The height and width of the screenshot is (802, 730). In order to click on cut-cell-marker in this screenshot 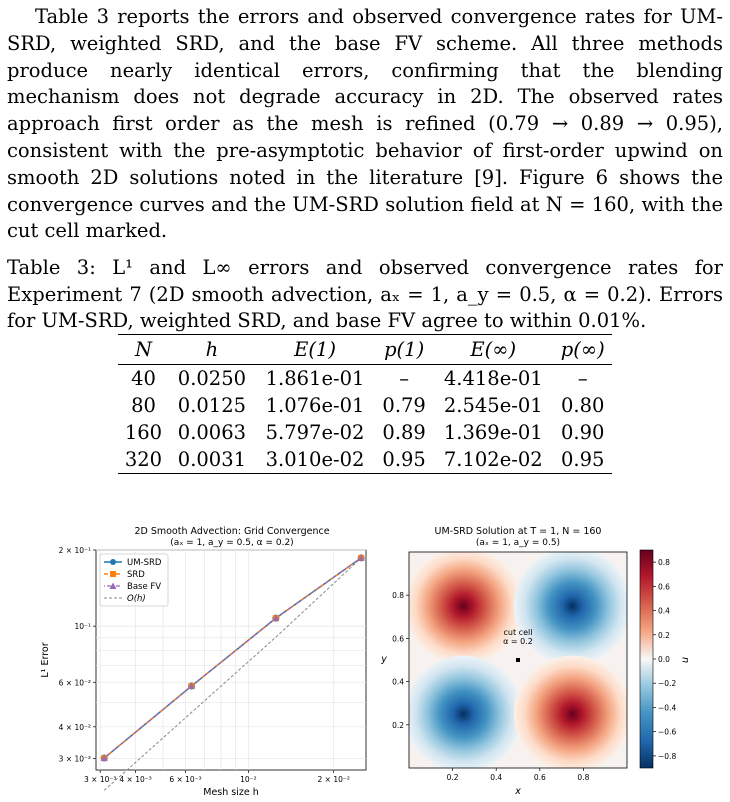, I will do `click(518, 660)`.